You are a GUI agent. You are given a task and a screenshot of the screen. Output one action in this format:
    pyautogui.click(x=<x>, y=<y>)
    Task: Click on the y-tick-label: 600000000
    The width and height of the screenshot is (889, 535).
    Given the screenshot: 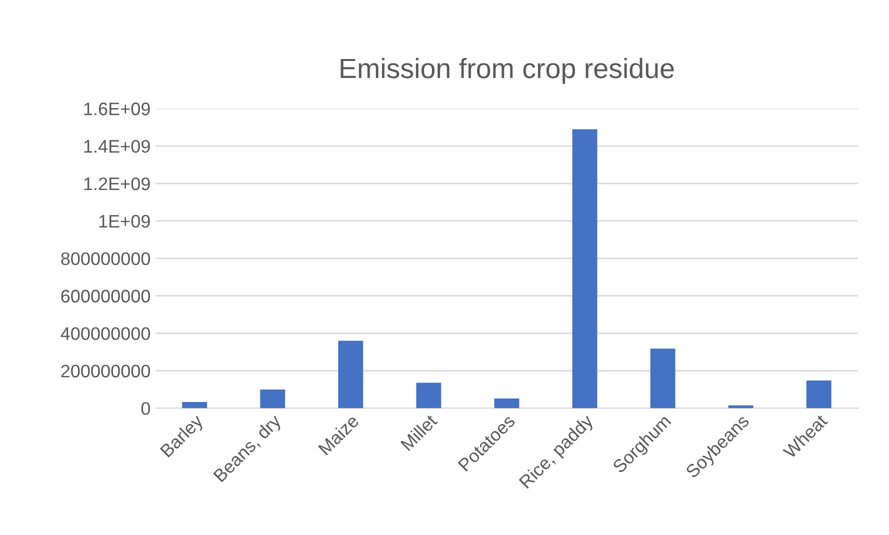 What is the action you would take?
    pyautogui.click(x=105, y=296)
    